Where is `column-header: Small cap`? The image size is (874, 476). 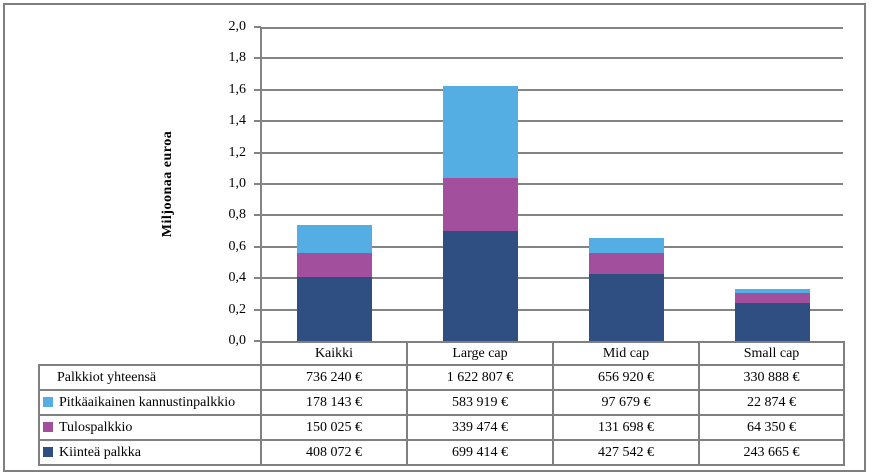 column-header: Small cap is located at coordinates (771, 353).